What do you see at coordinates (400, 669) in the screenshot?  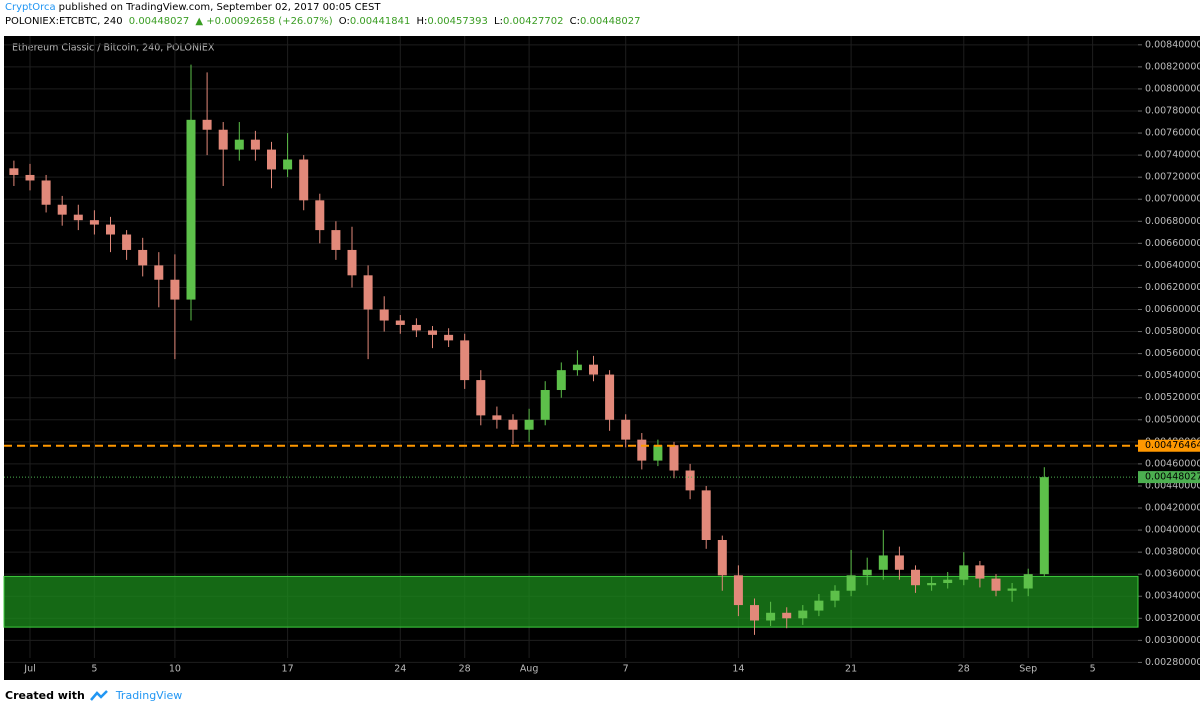 I see `x-tick-label: 24` at bounding box center [400, 669].